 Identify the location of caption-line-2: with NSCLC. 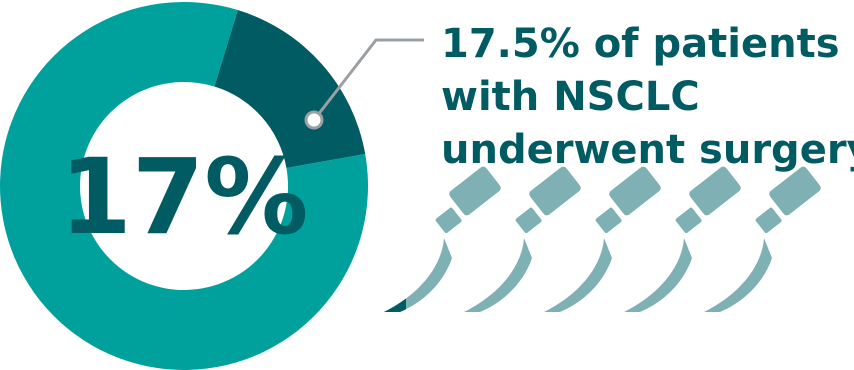
(570, 97).